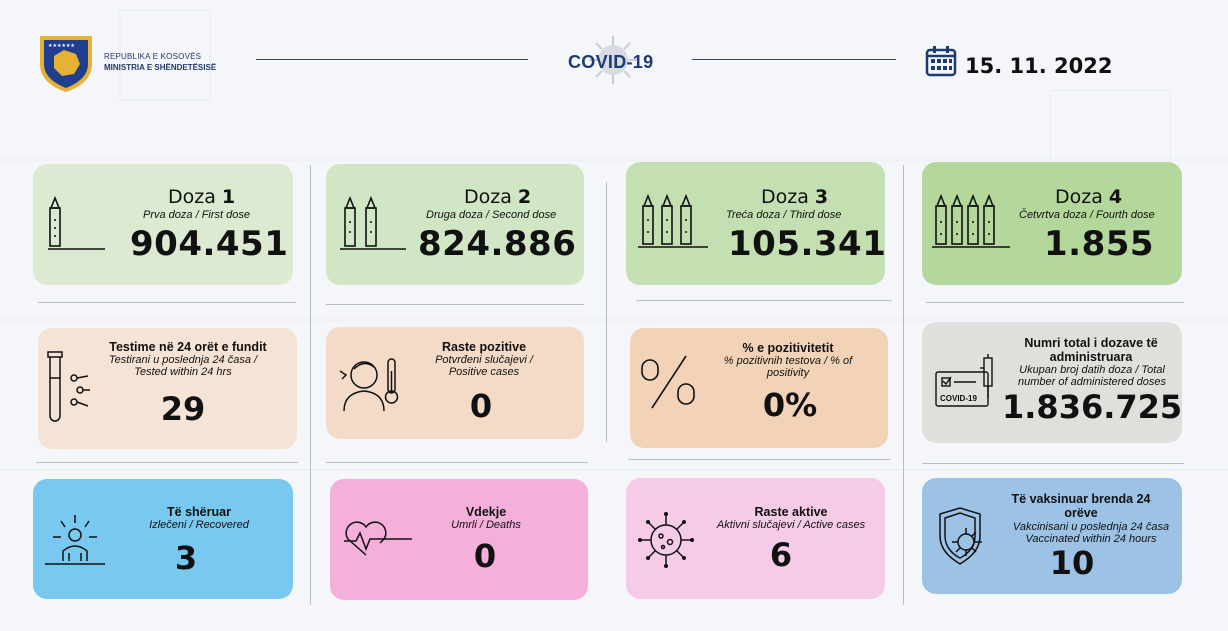 This screenshot has height=631, width=1228. What do you see at coordinates (369, 385) in the screenshot?
I see `sick-person-icon` at bounding box center [369, 385].